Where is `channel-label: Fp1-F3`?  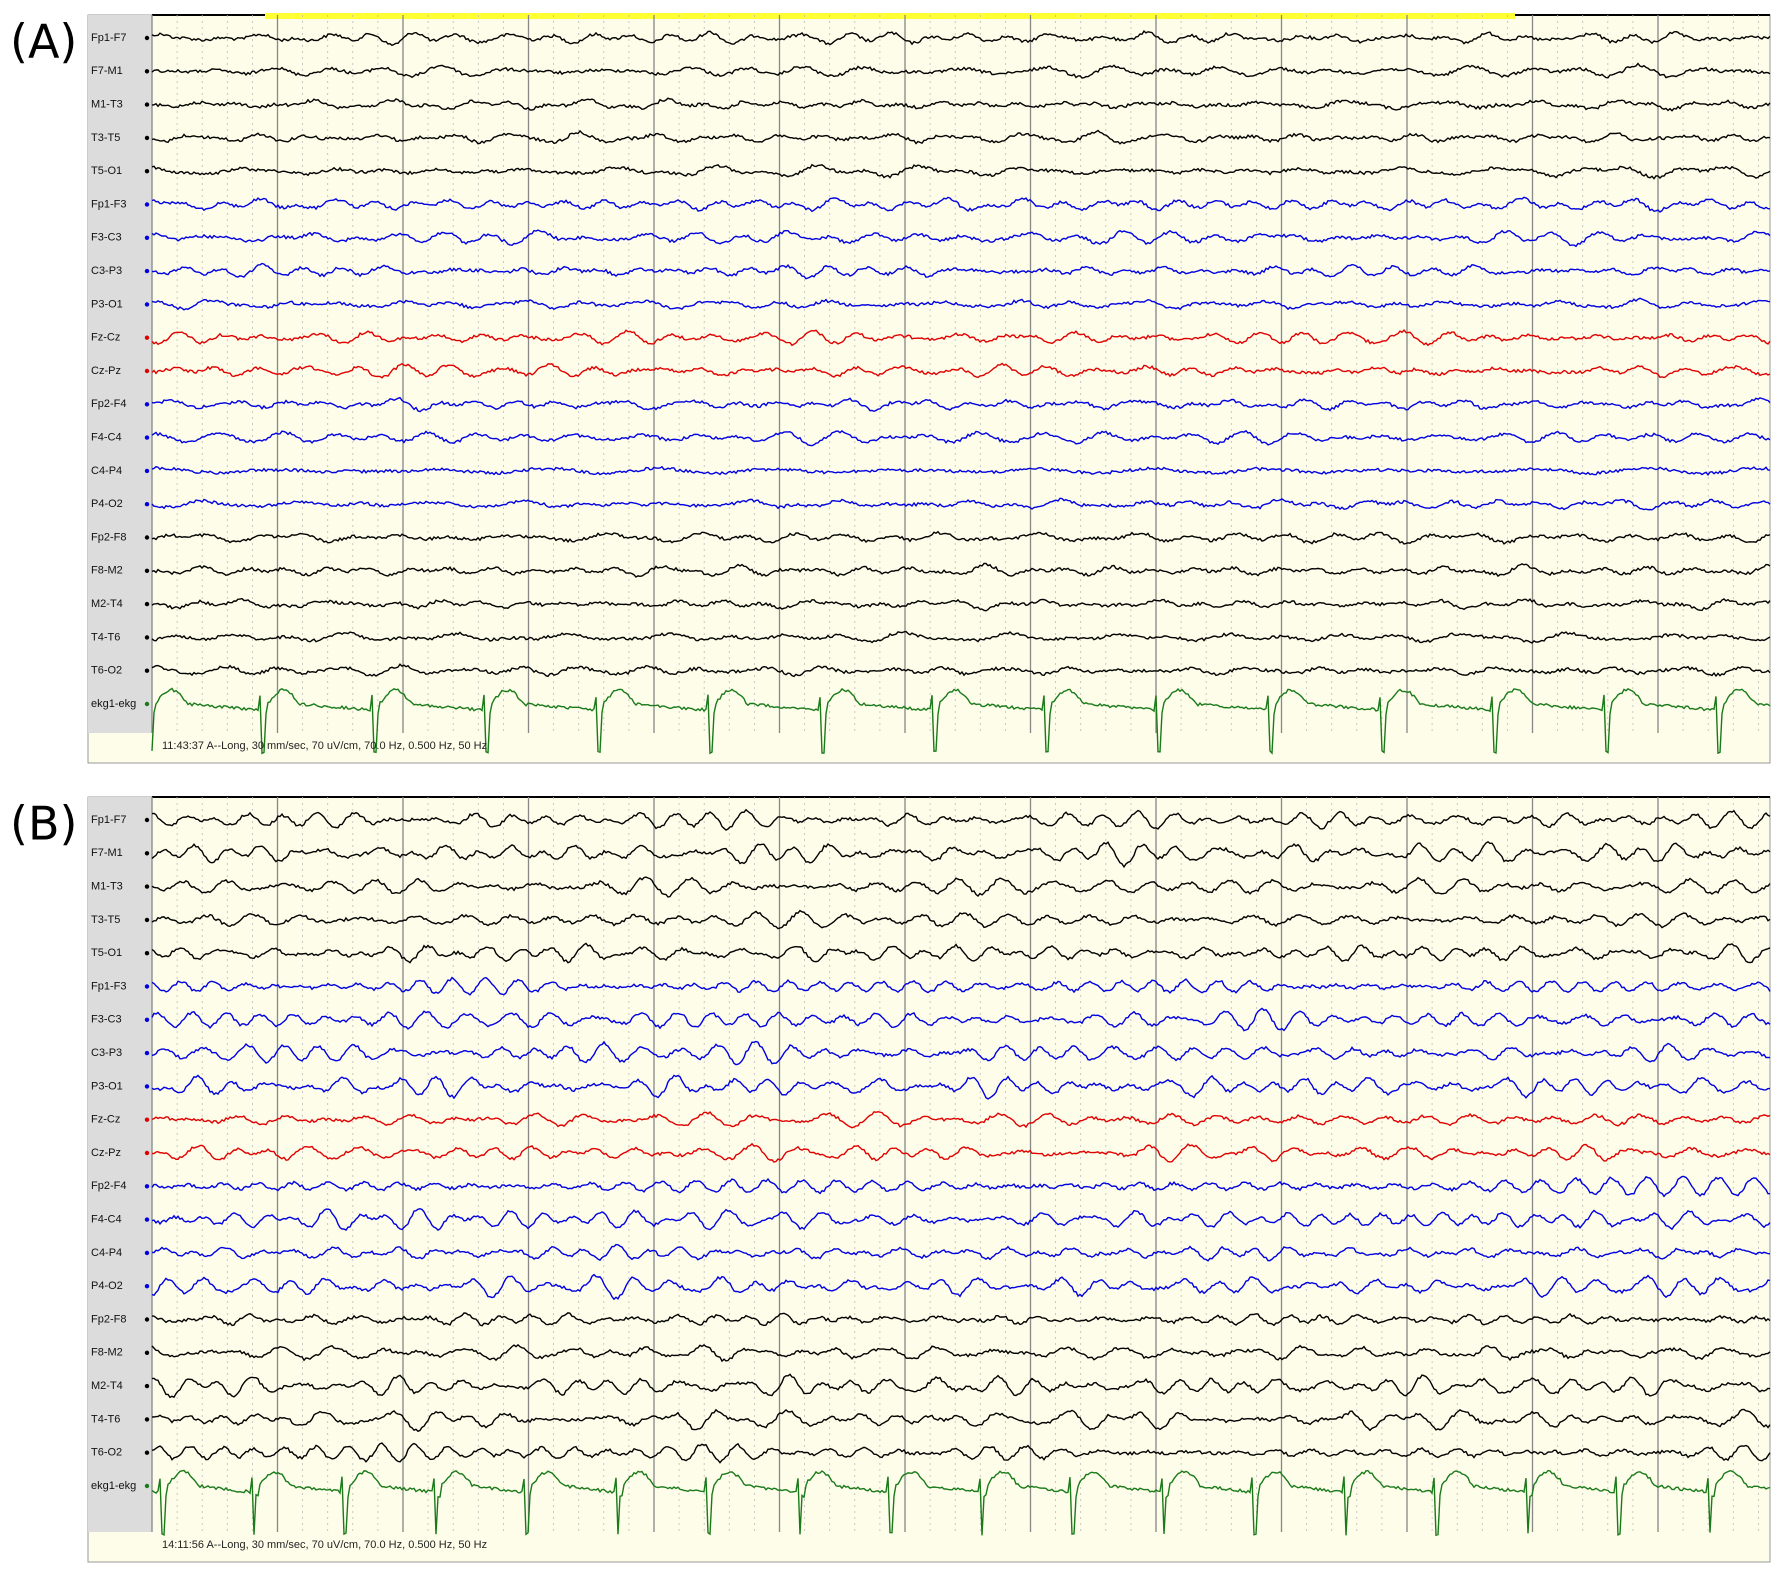
channel-label: Fp1-F3 is located at coordinates (108, 986).